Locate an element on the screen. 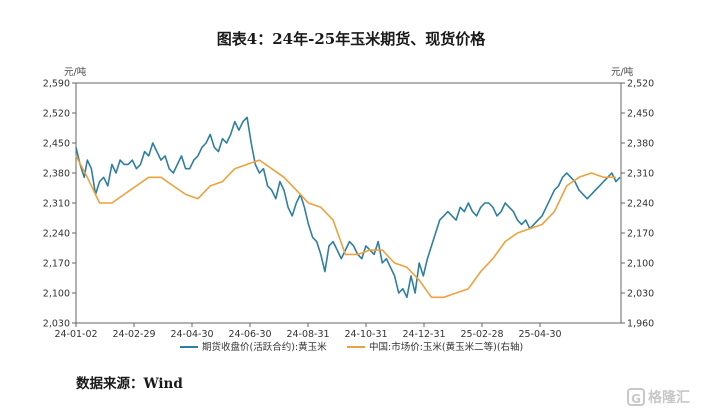  right-tick-label: 2,450 is located at coordinates (640, 114).